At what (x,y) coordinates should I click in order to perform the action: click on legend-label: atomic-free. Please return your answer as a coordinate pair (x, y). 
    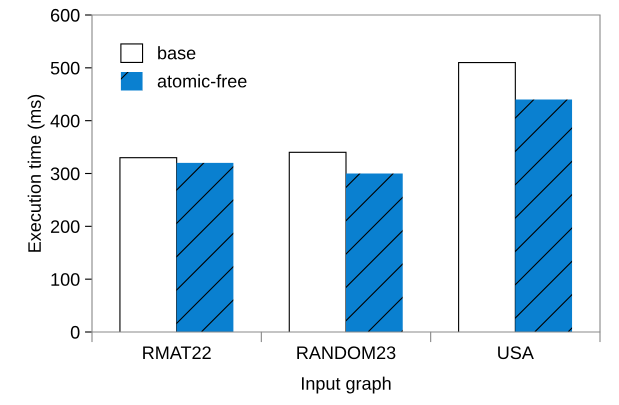
    Looking at the image, I should click on (202, 81).